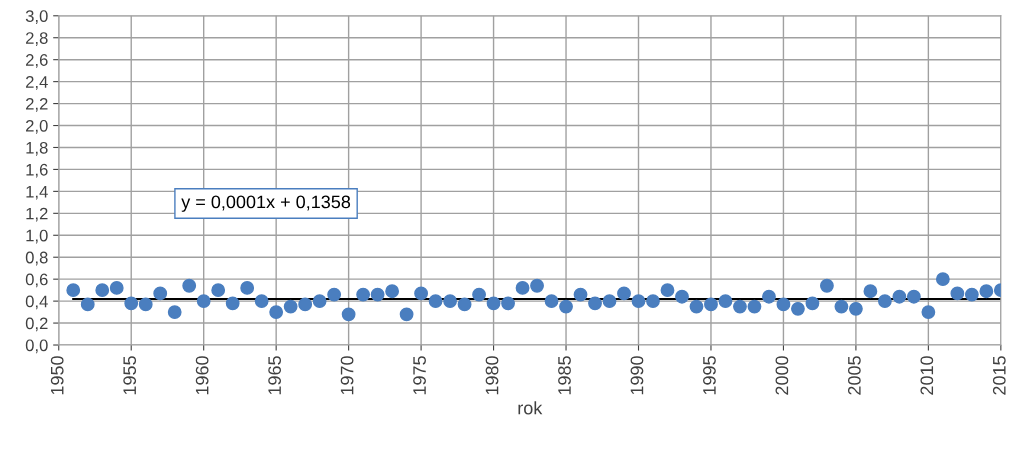 This screenshot has width=1013, height=451. What do you see at coordinates (37, 39) in the screenshot?
I see `y-tick-label: 2,8` at bounding box center [37, 39].